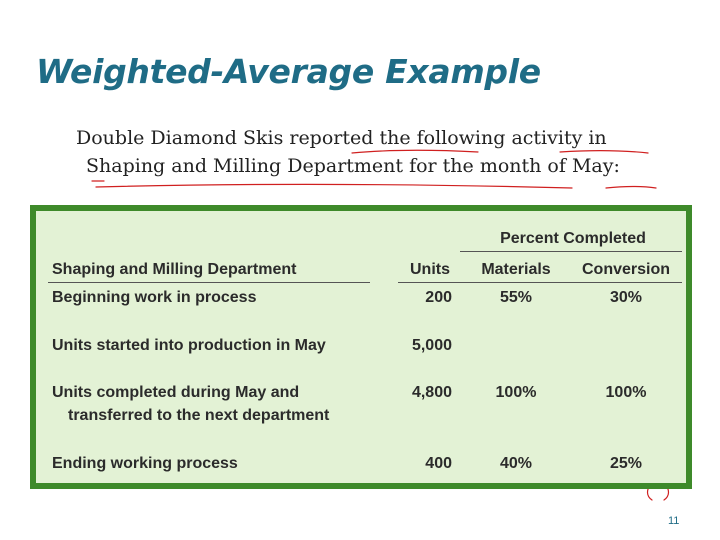 This screenshot has height=540, width=720. Describe the element at coordinates (288, 71) in the screenshot. I see `slide-title: Weighted-Average Example` at that location.